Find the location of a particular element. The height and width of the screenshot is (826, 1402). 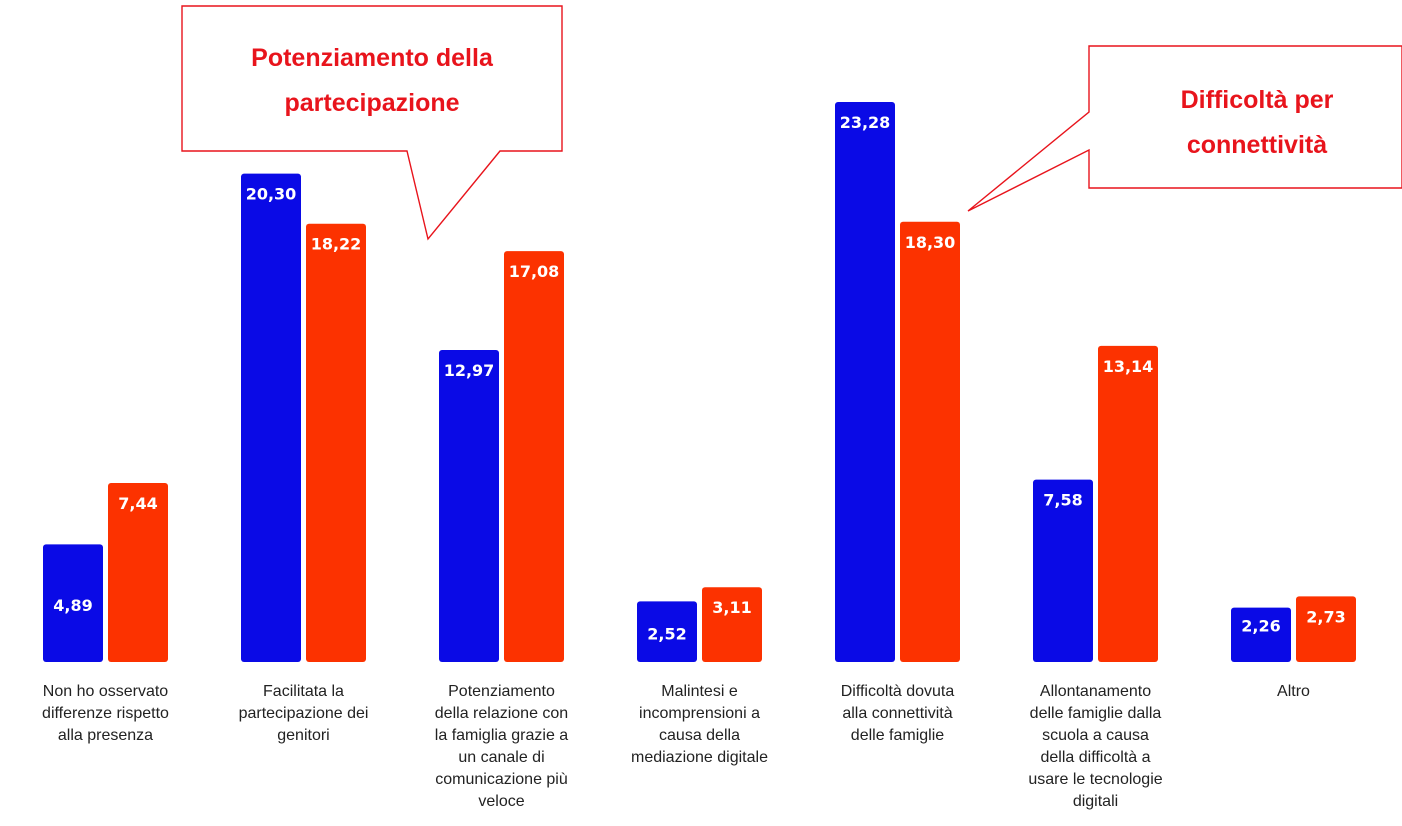

bar-series2-cat6 is located at coordinates (1128, 503).